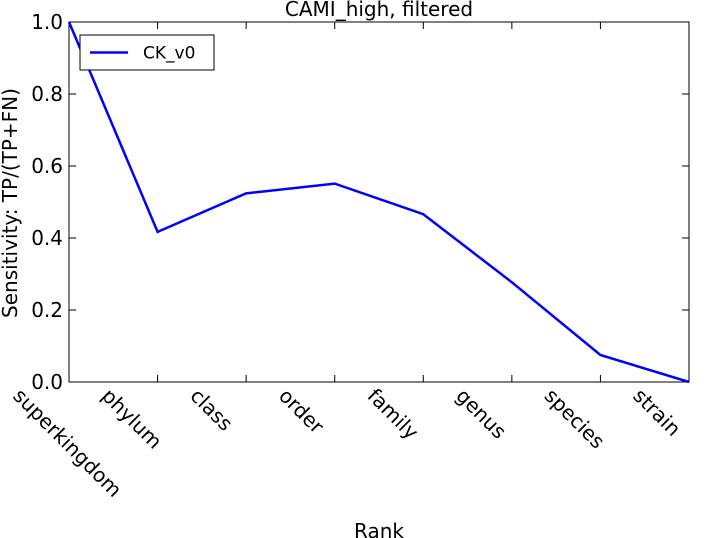 The image size is (715, 538). Describe the element at coordinates (212, 410) in the screenshot. I see `x-tick-label: class` at that location.